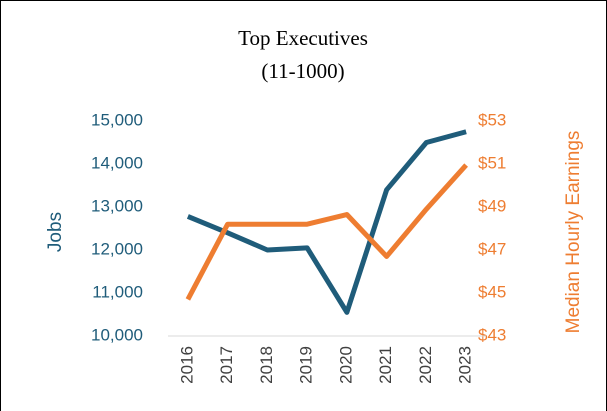 This screenshot has width=607, height=411. I want to click on y2-tick-label: $47, so click(492, 248).